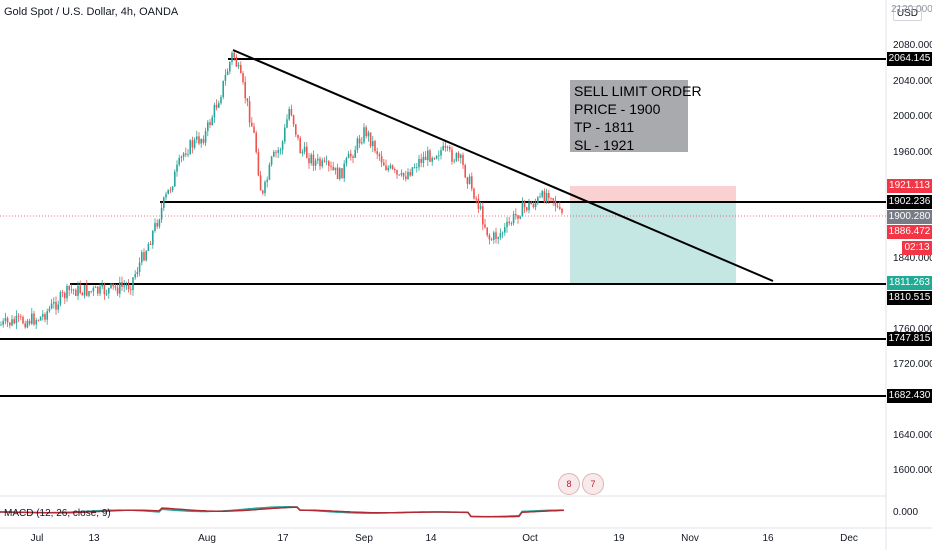 The image size is (932, 550). What do you see at coordinates (768, 538) in the screenshot?
I see `time-tick: 16` at bounding box center [768, 538].